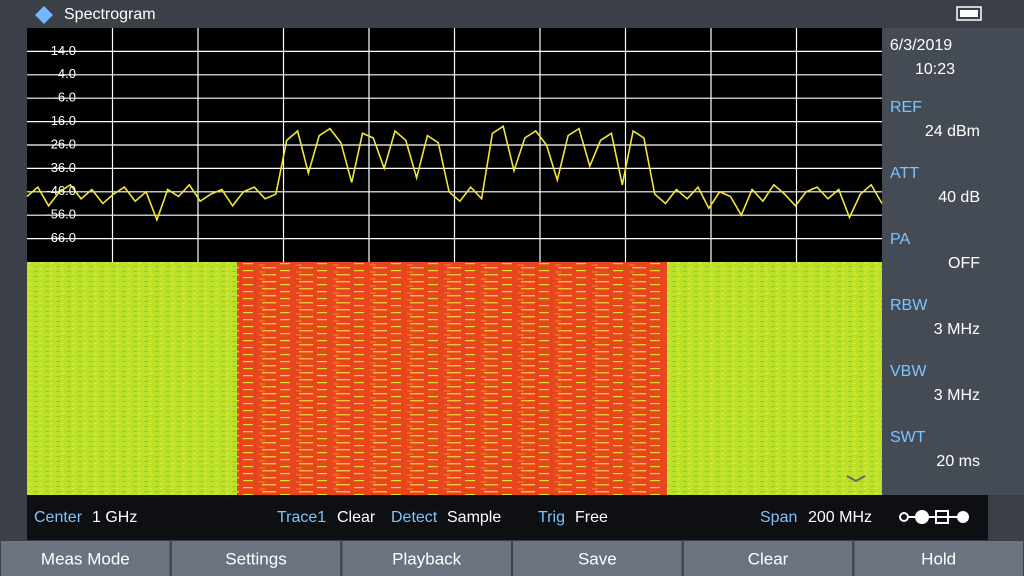 Image resolution: width=1024 pixels, height=576 pixels. I want to click on time: 10:23, so click(935, 69).